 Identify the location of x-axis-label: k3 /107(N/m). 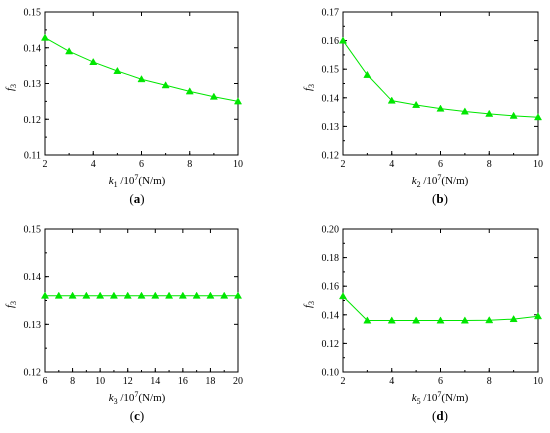
(137, 398).